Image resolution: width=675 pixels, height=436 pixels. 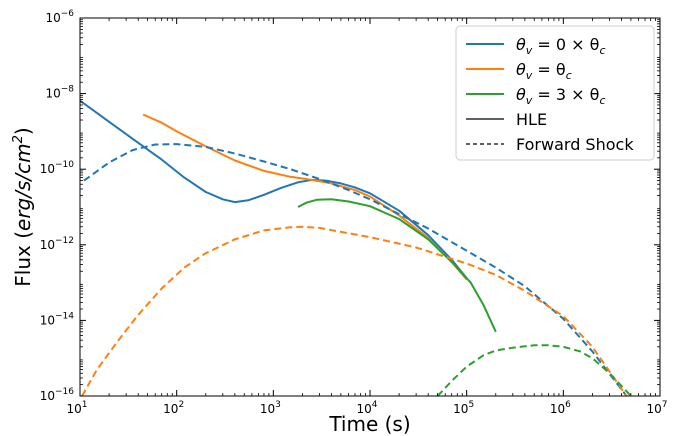 What do you see at coordinates (57, 395) in the screenshot?
I see `y-tick-label: 10⁻¹⁶` at bounding box center [57, 395].